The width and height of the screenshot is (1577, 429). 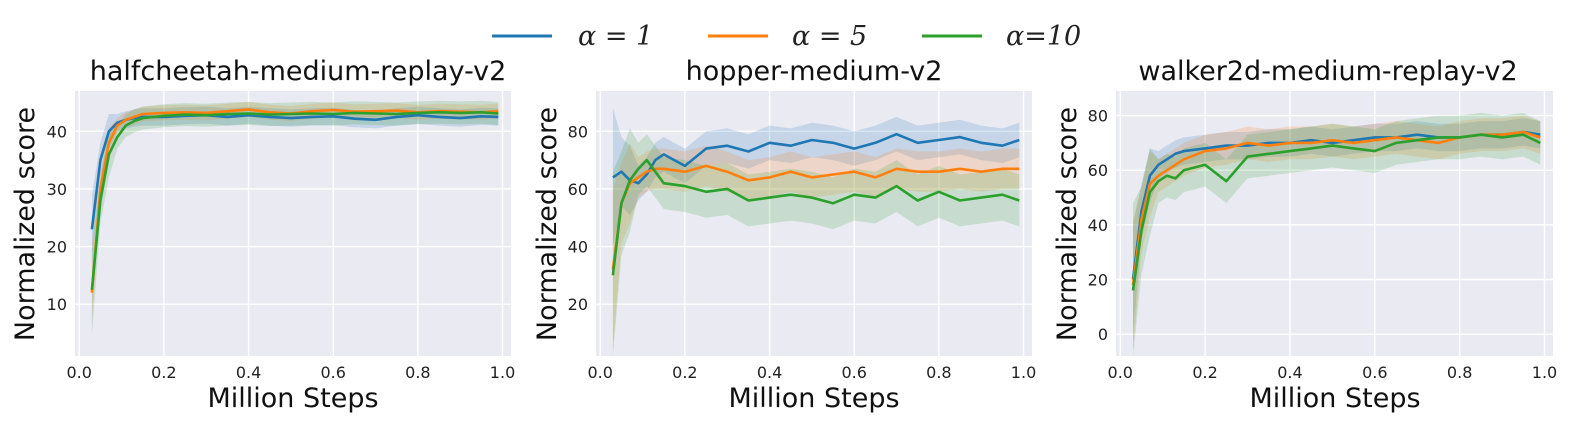 What do you see at coordinates (298, 71) in the screenshot?
I see `panel-title: halfcheetah-medium-replay-v2` at bounding box center [298, 71].